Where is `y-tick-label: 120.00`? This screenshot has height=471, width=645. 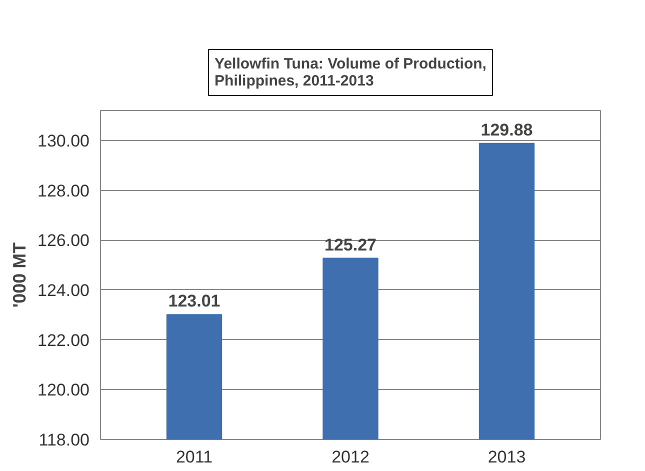
y-tick-label: 120.00 is located at coordinates (64, 390).